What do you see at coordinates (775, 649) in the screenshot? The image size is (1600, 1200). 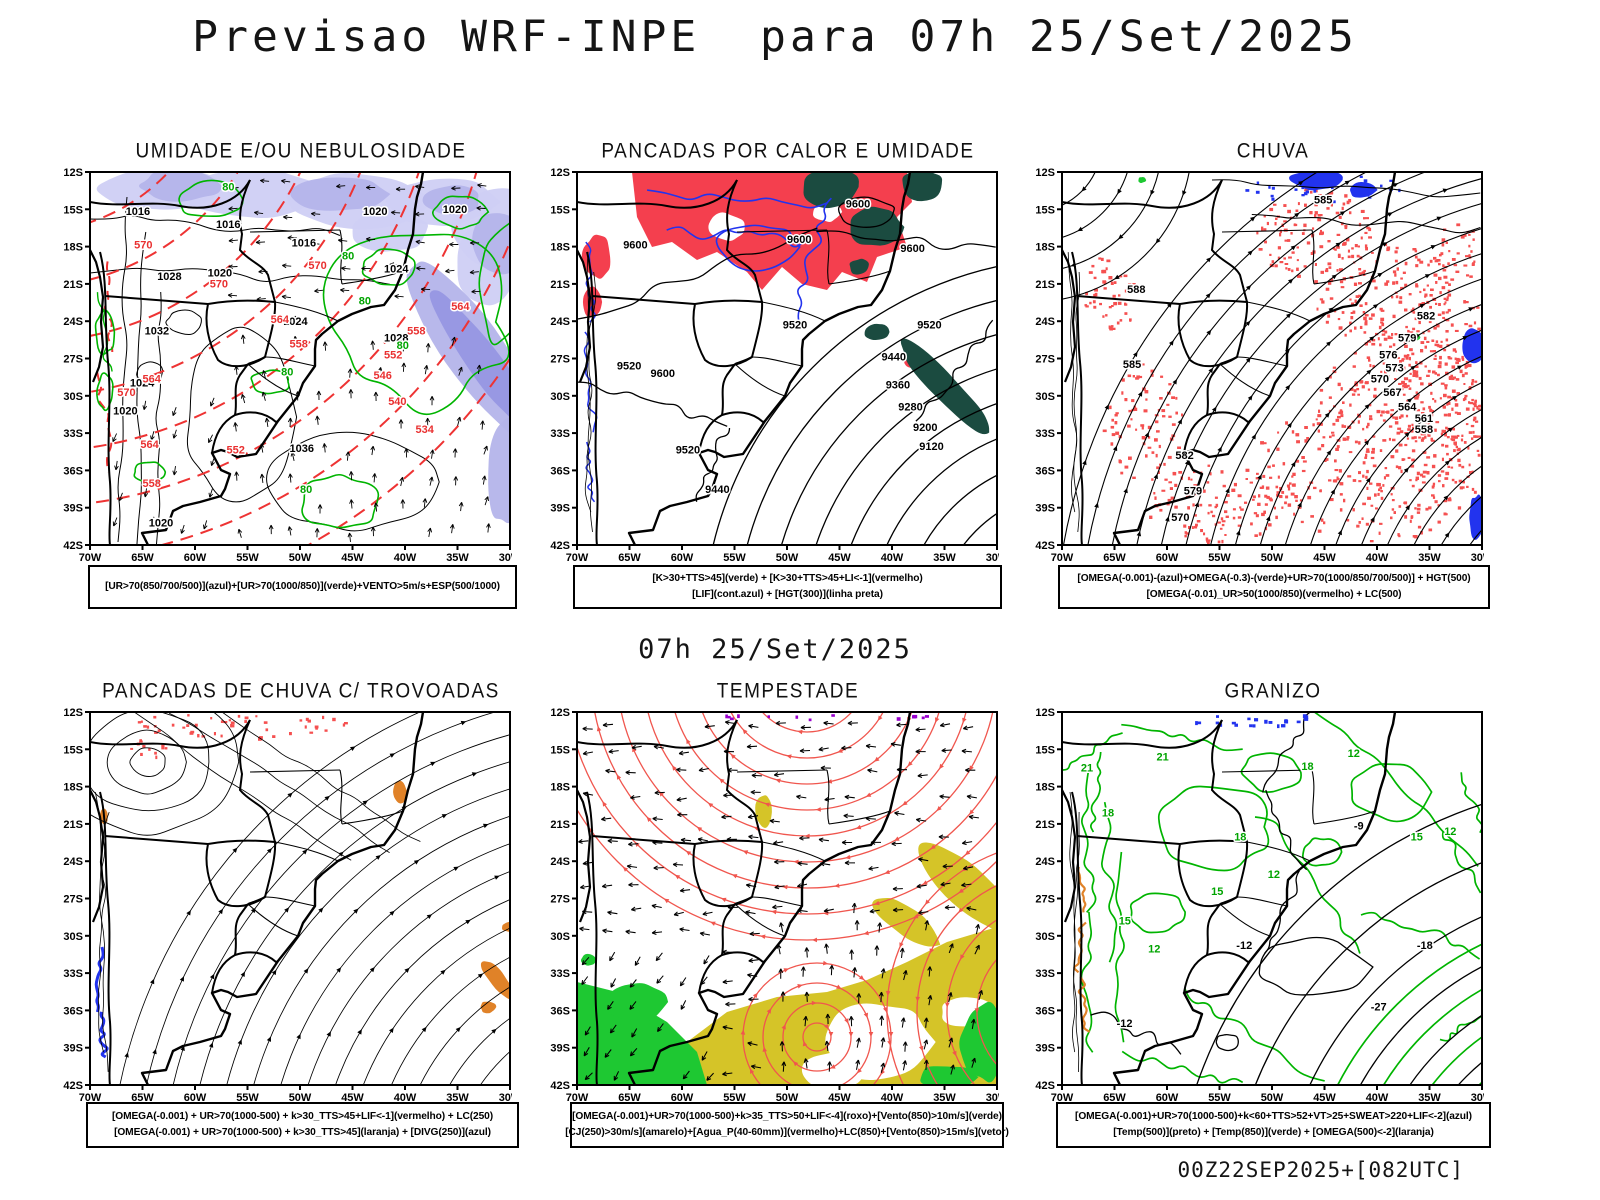 I see `valid-time-subtitle: 07h 25/Set/2025` at bounding box center [775, 649].